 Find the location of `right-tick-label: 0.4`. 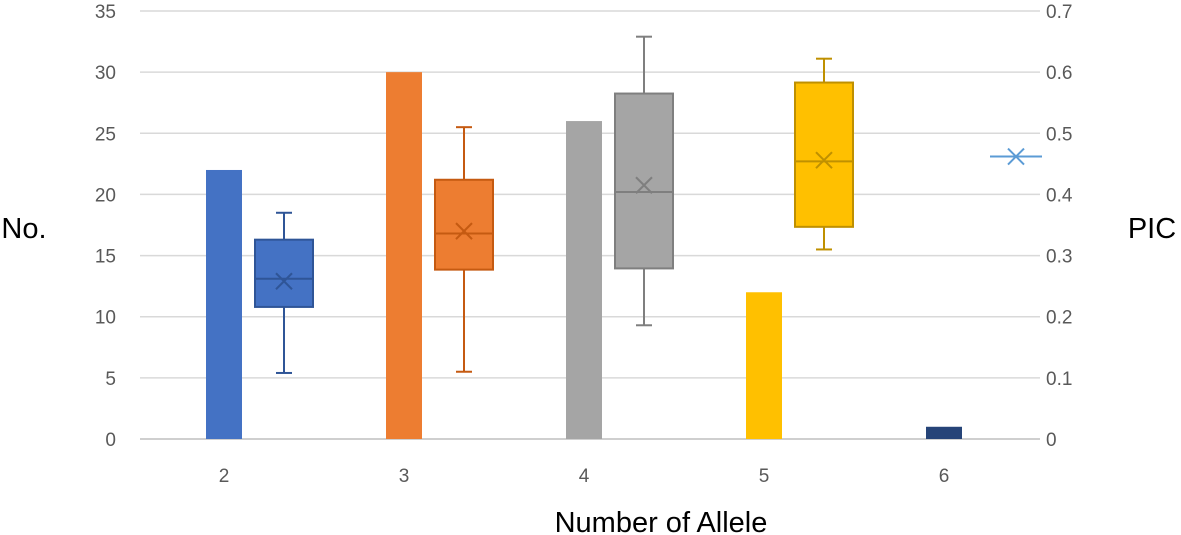

right-tick-label: 0.4 is located at coordinates (1059, 195).